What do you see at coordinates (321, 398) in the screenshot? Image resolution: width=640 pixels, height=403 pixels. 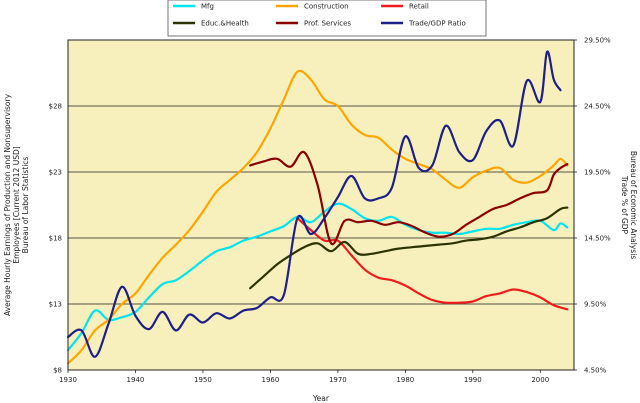 I see `x-axis-label: Year` at bounding box center [321, 398].